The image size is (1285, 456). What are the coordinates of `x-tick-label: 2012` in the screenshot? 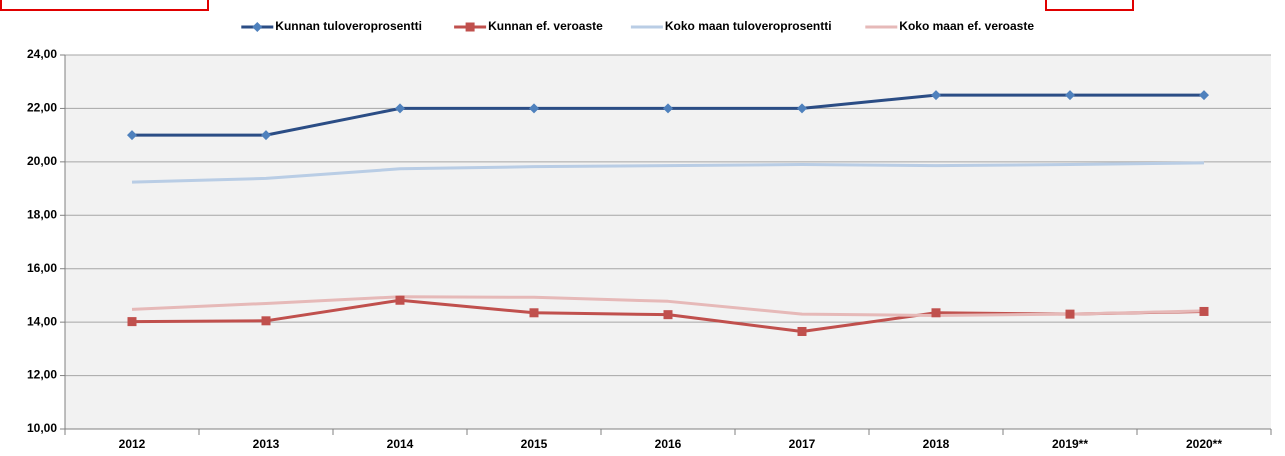 It's located at (132, 444).